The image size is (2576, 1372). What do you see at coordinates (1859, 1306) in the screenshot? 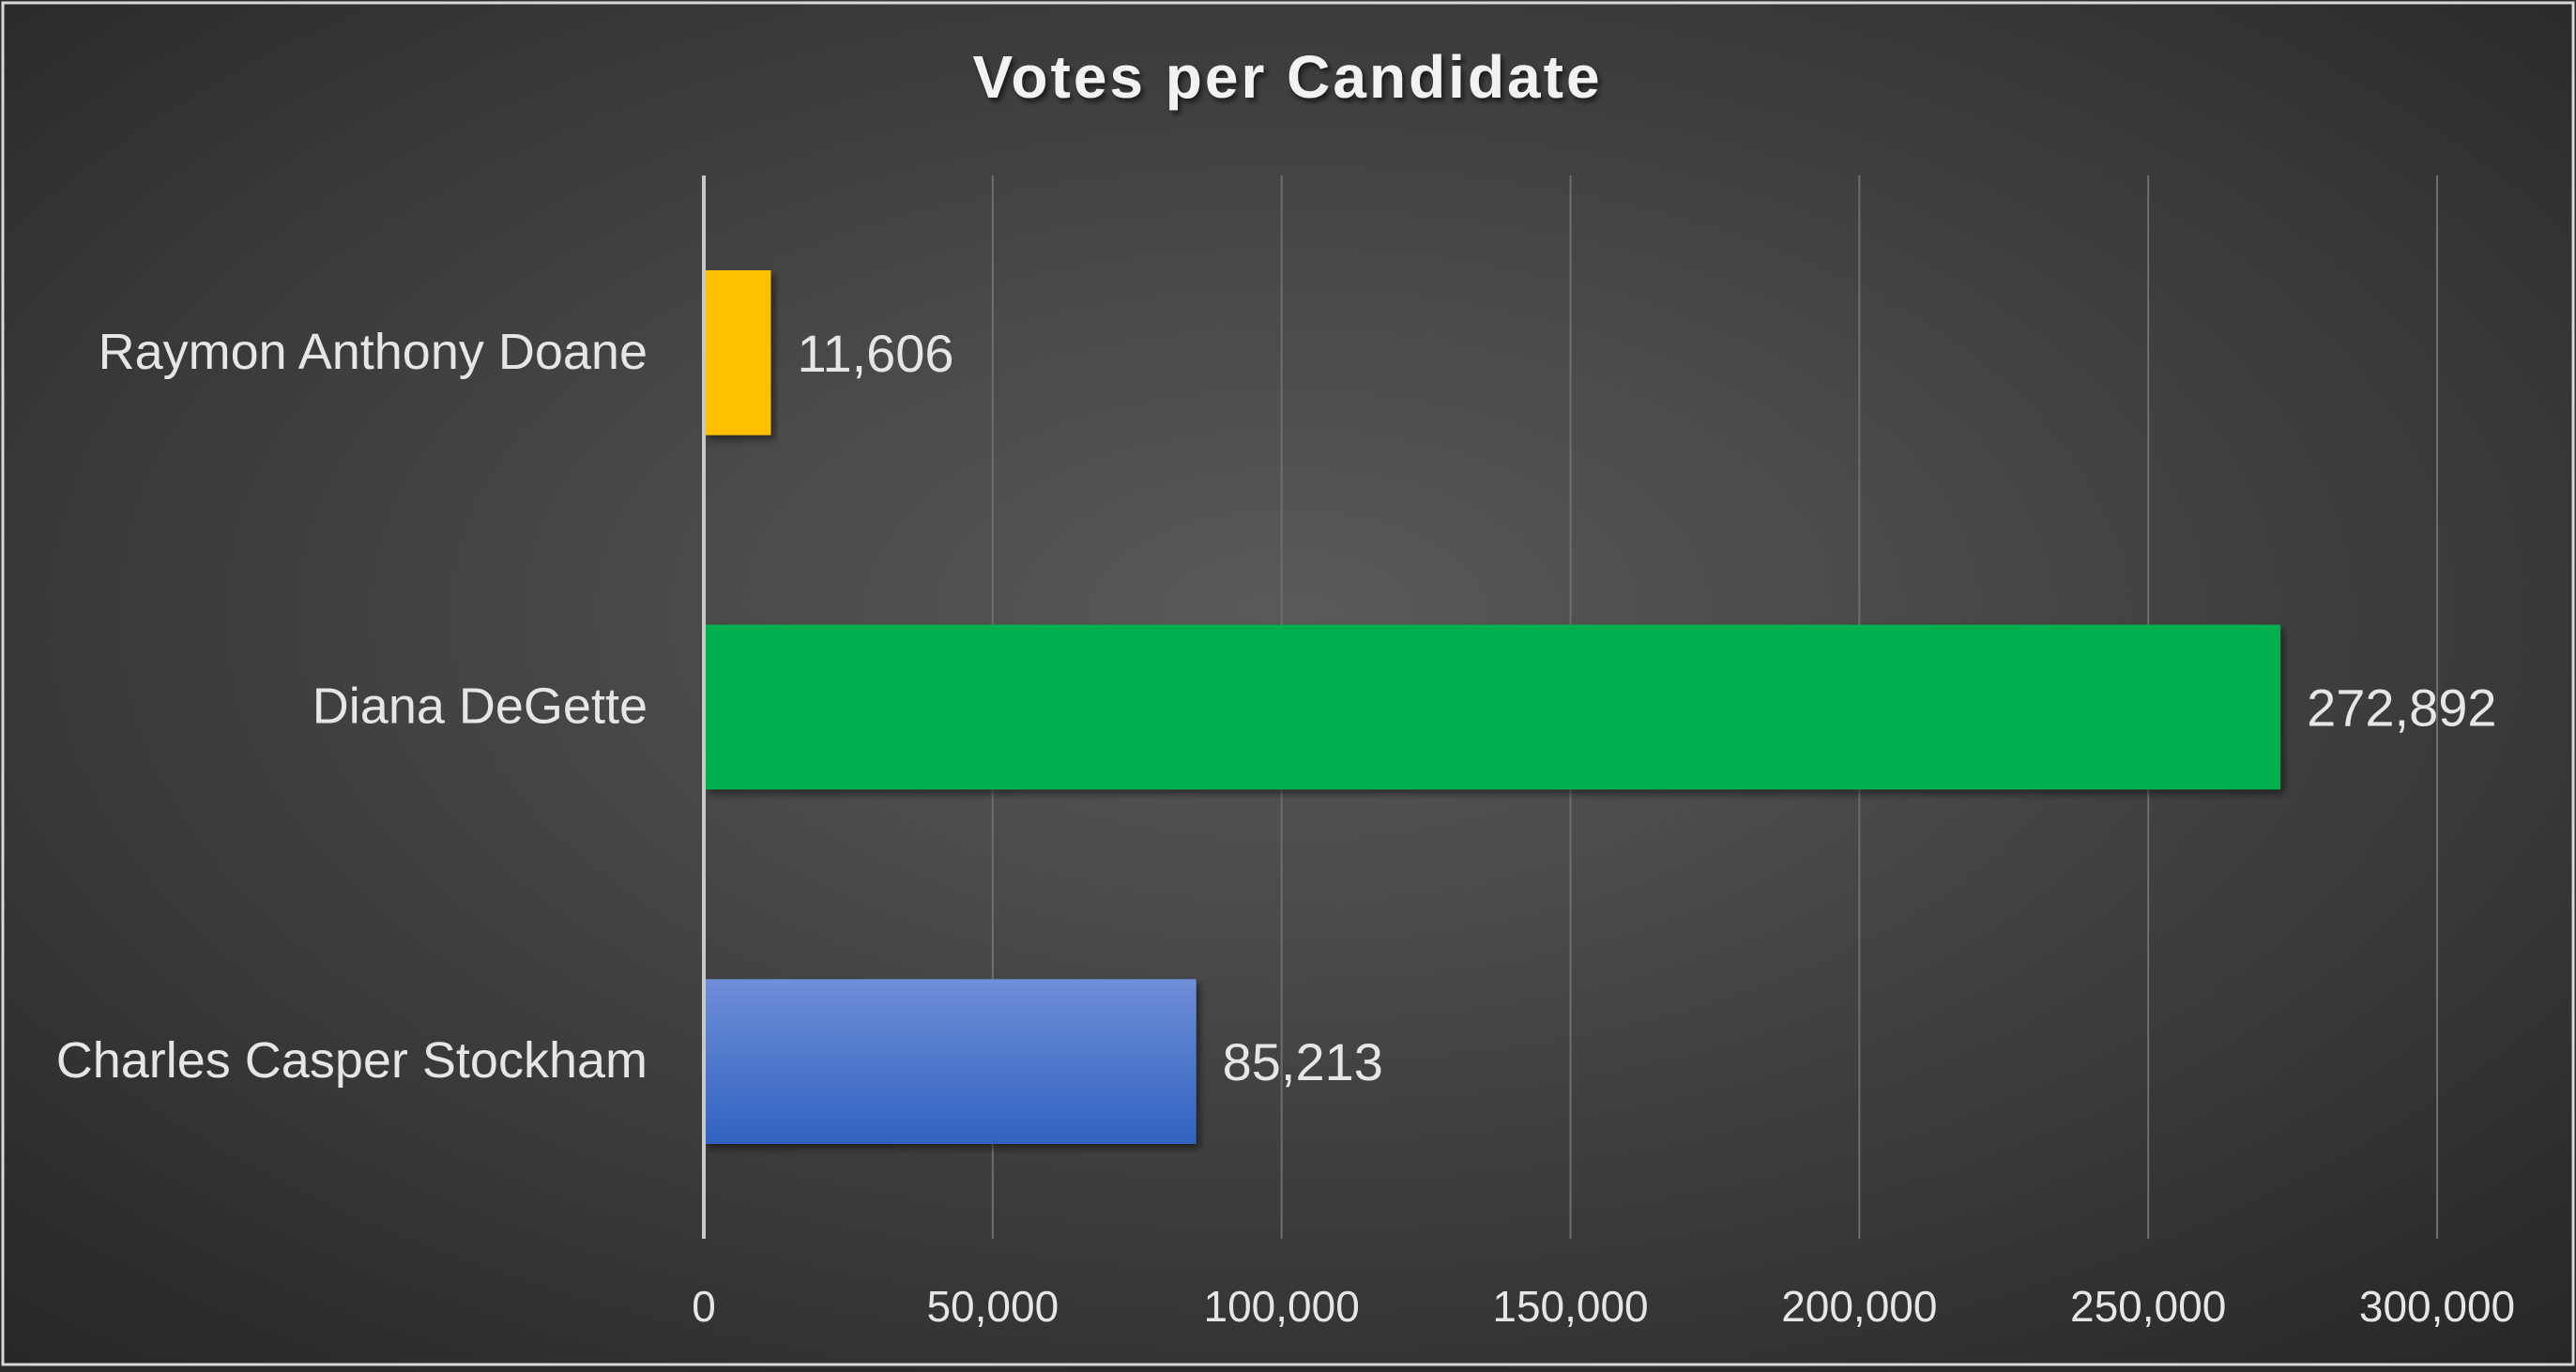
I see `x-tick-label: 200,000` at bounding box center [1859, 1306].